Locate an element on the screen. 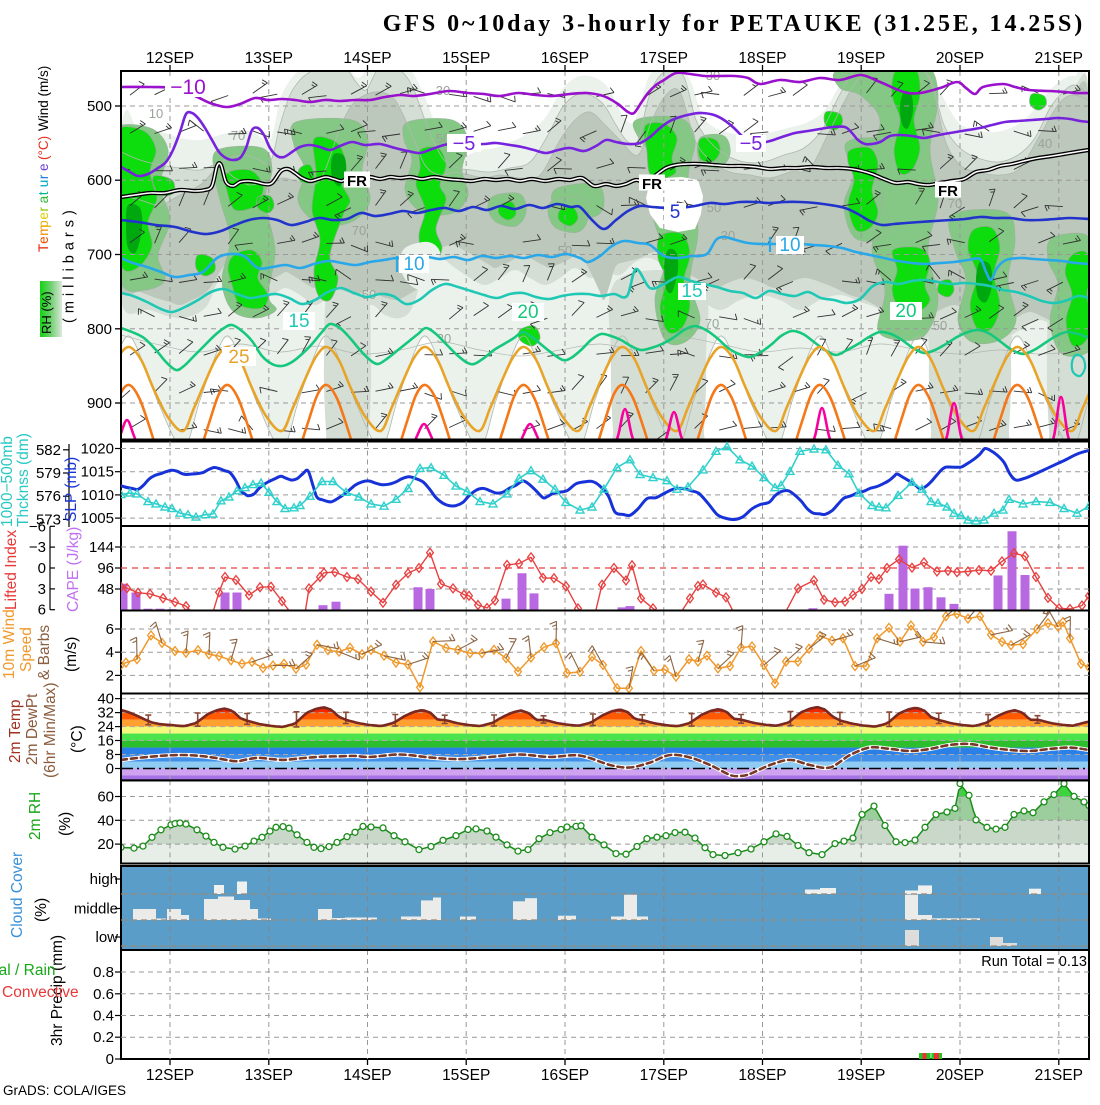 This screenshot has height=1105, width=1100. svg-text: Lifted Index is located at coordinates (11, 570).